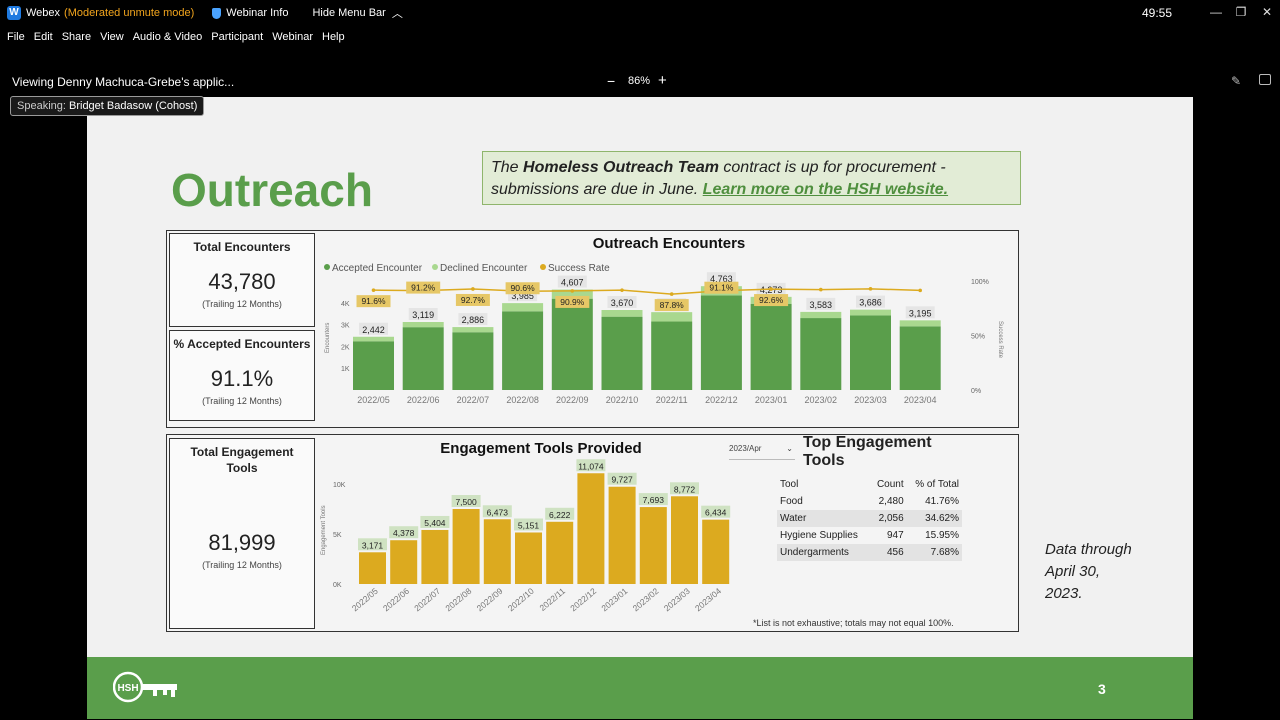  I want to click on share-window-icon, so click(1265, 79).